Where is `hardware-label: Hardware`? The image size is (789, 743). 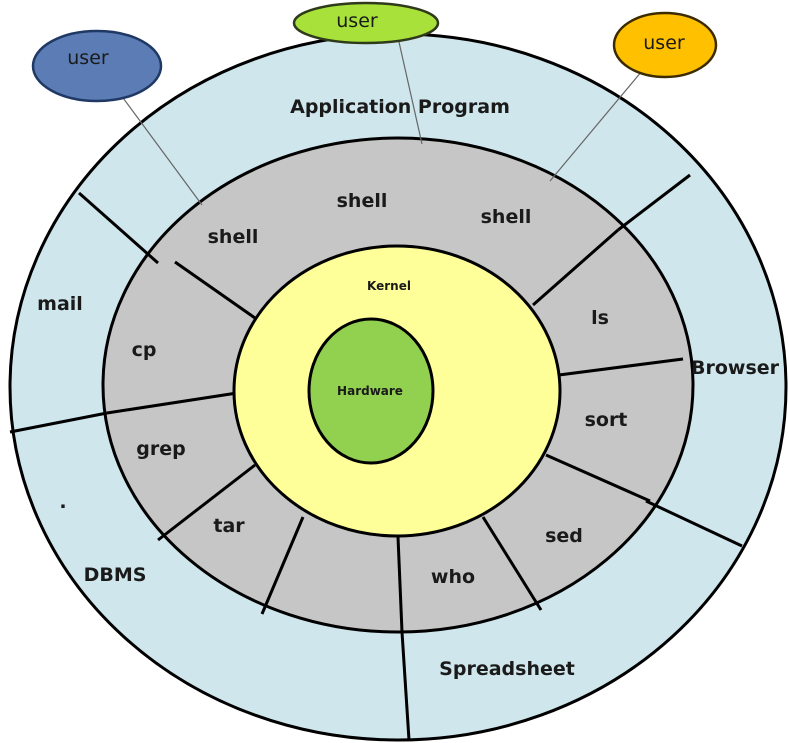
hardware-label: Hardware is located at coordinates (370, 391).